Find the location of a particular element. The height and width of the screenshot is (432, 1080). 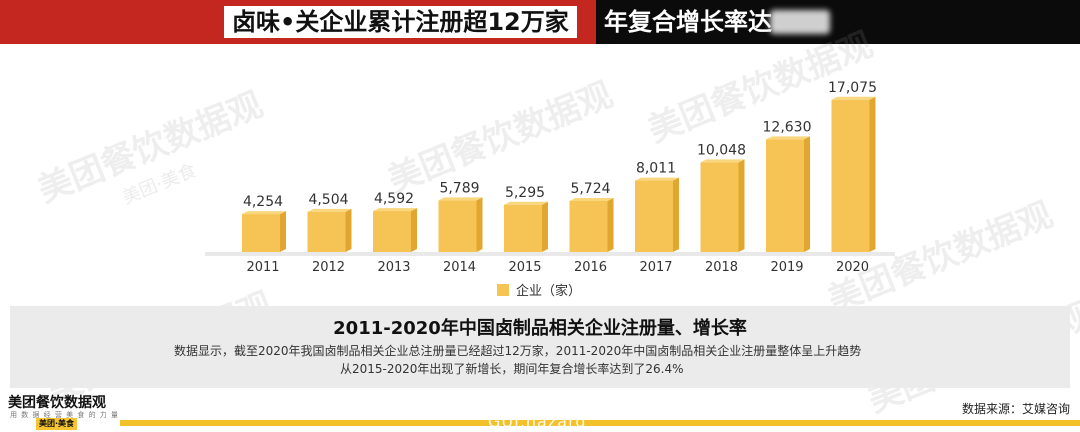

bar-side-2013 is located at coordinates (414, 230).